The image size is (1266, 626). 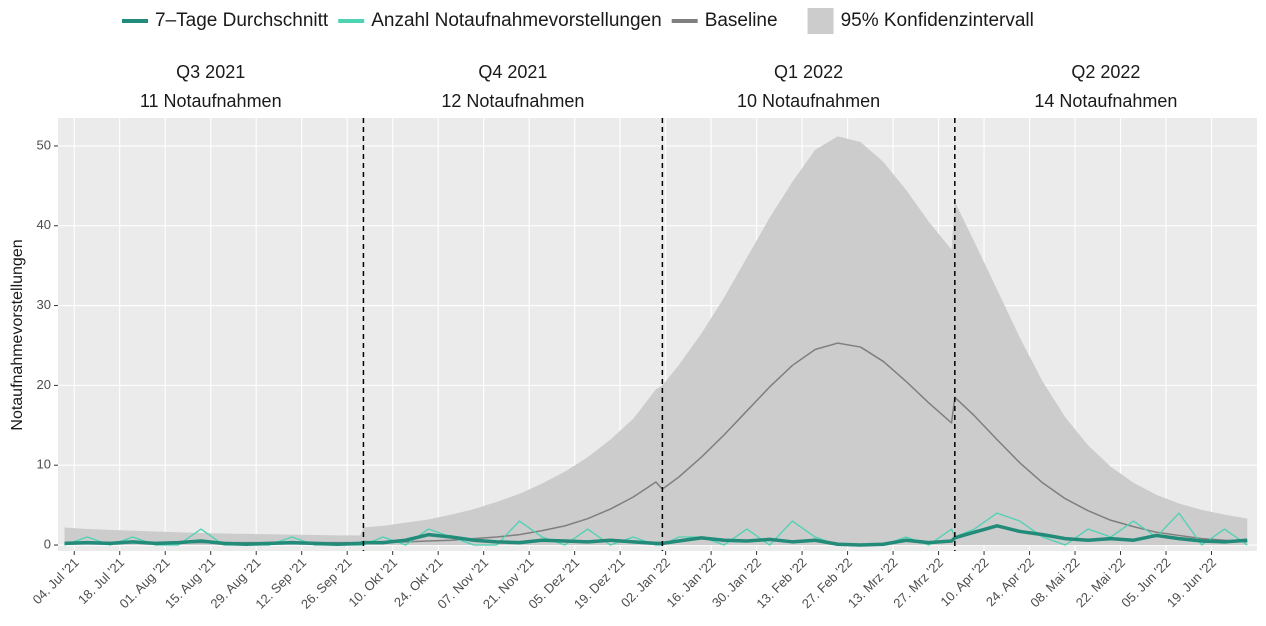 I want to click on series-line, so click(x=656, y=535).